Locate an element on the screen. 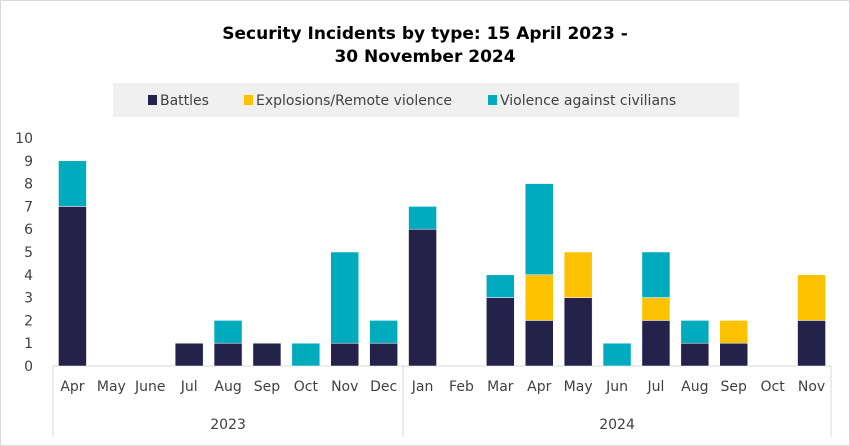 The height and width of the screenshot is (446, 850). y-tick-label: 5 is located at coordinates (28, 253).